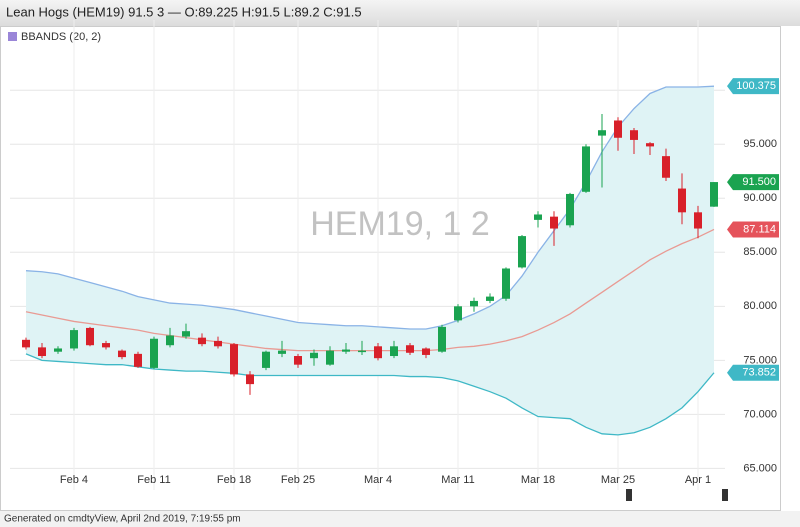  I want to click on y-tick-label: 85.000, so click(760, 252).